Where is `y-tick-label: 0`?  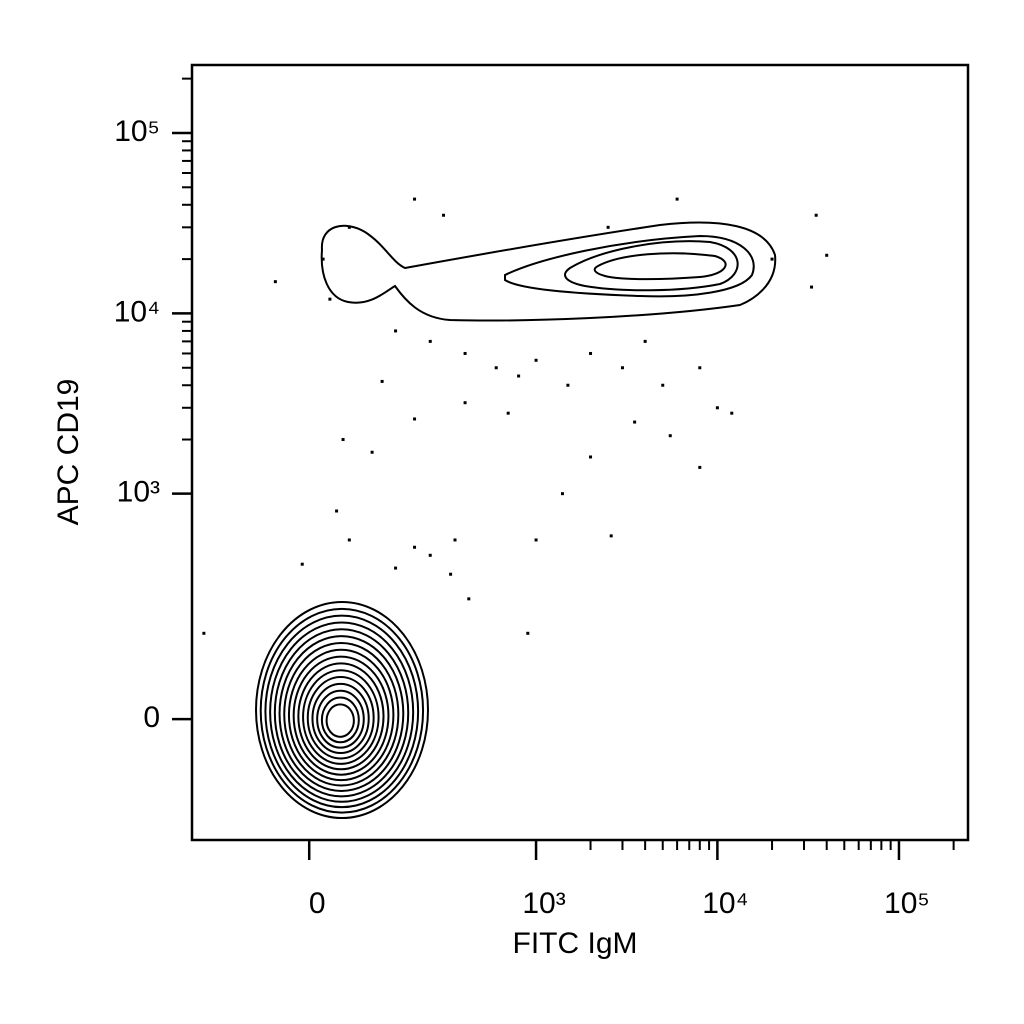
y-tick-label: 0 is located at coordinates (151, 717).